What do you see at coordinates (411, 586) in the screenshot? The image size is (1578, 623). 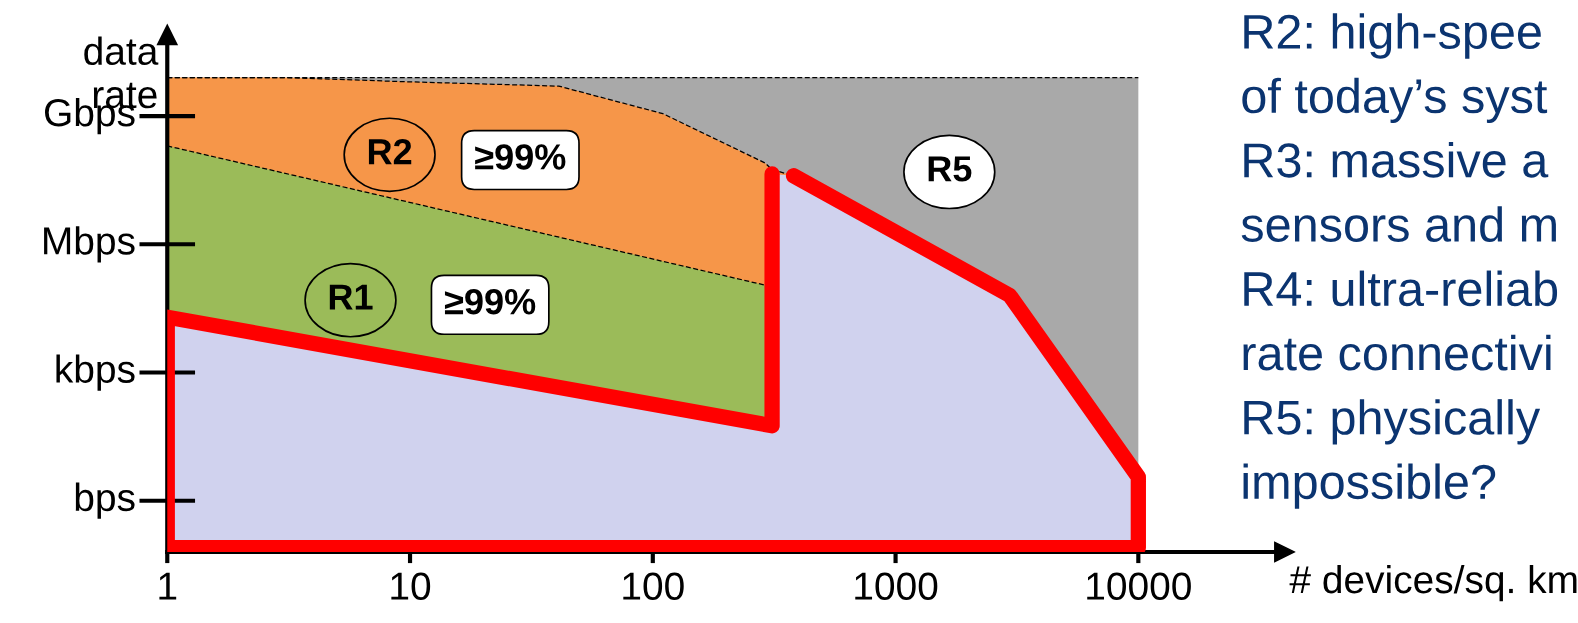 I see `x-tick-label: 10` at bounding box center [411, 586].